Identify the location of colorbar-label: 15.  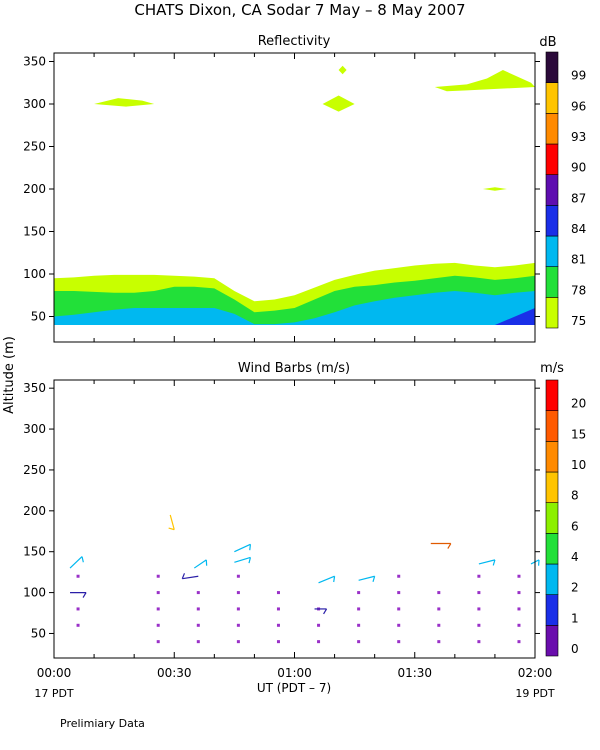
(578, 434).